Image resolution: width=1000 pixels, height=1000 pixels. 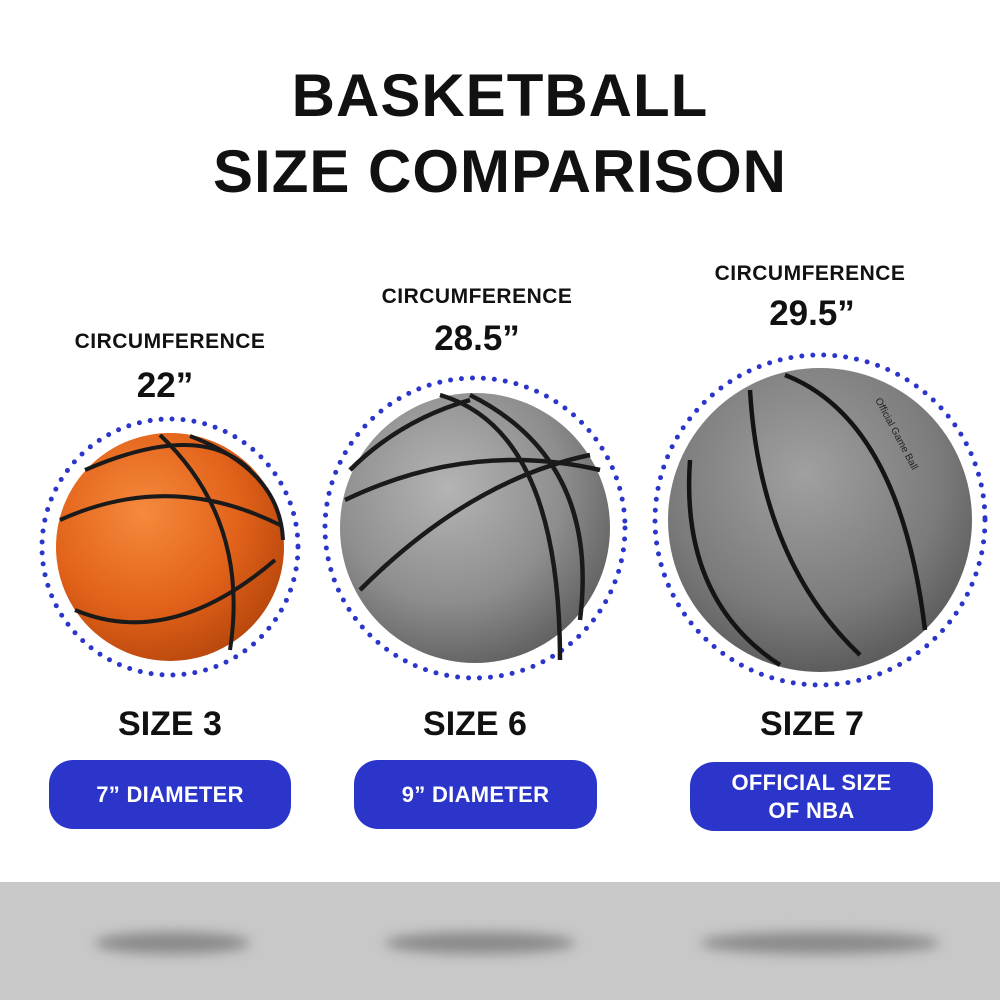 I want to click on badge-text-line2: OF NBA, so click(x=811, y=810).